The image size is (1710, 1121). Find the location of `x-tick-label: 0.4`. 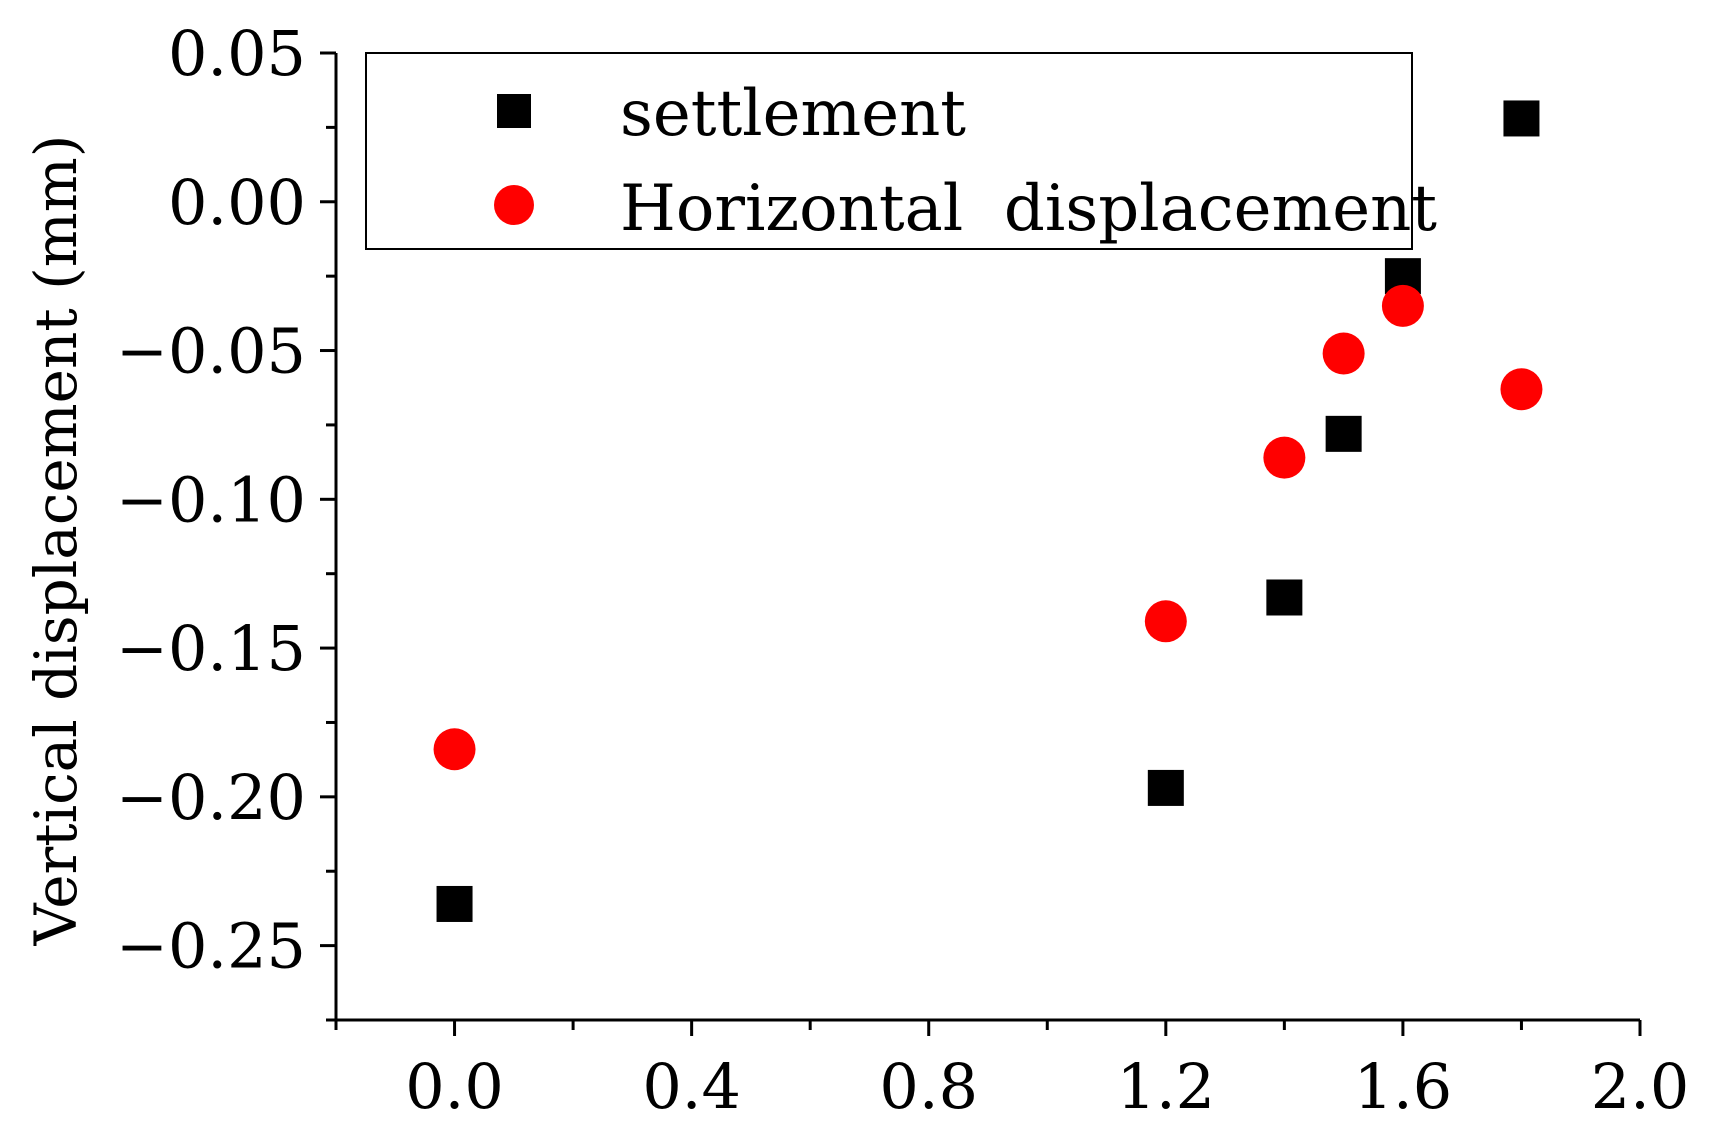

x-tick-label: 0.4 is located at coordinates (691, 1085).